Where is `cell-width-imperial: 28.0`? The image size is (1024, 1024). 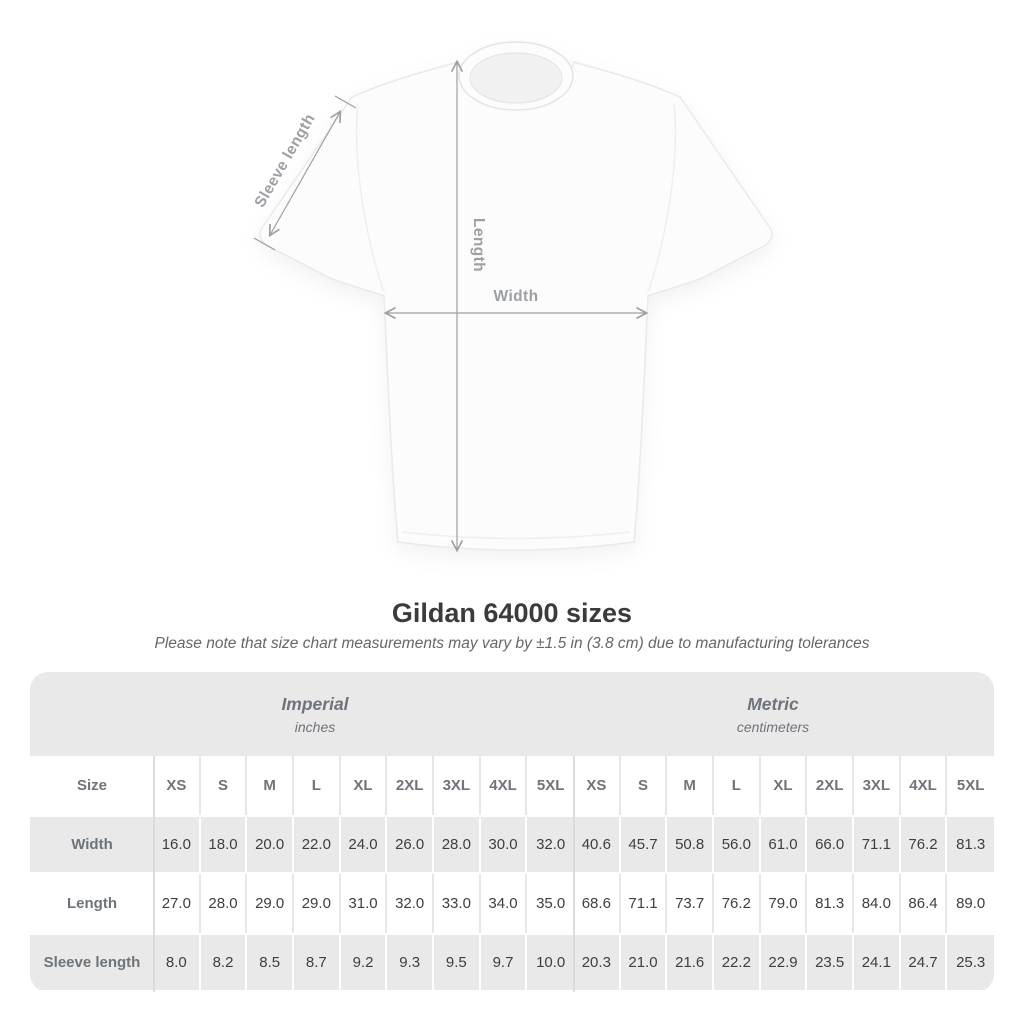
cell-width-imperial: 28.0 is located at coordinates (457, 844).